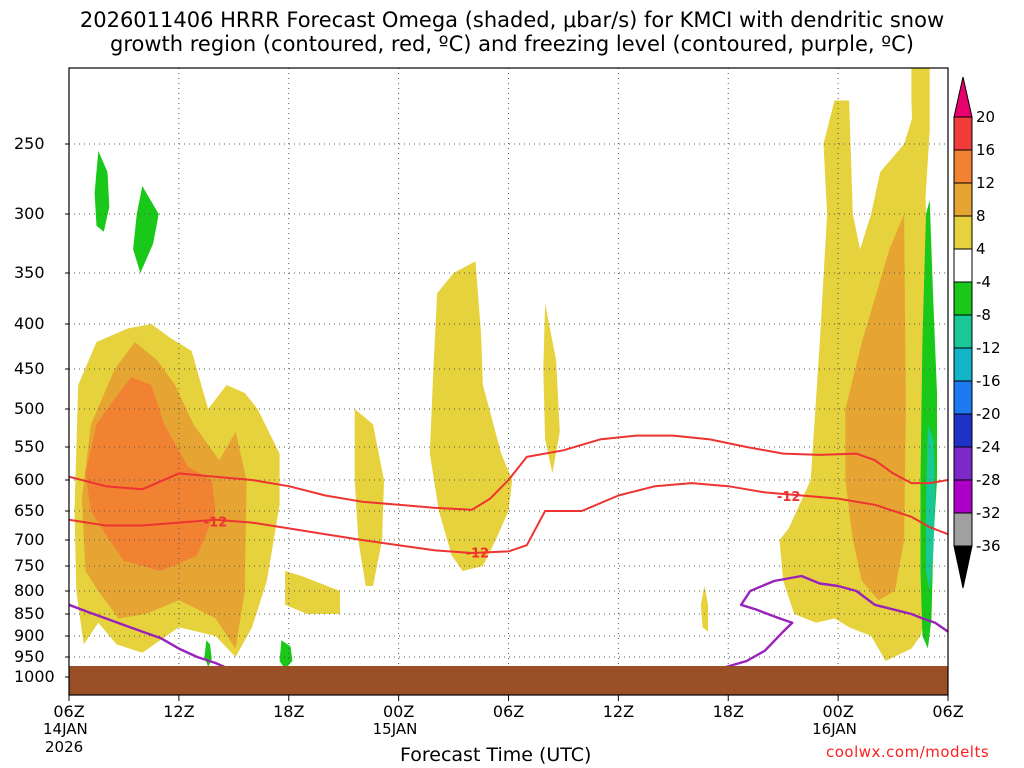  Describe the element at coordinates (983, 315) in the screenshot. I see `colorbar-label: -8` at that location.